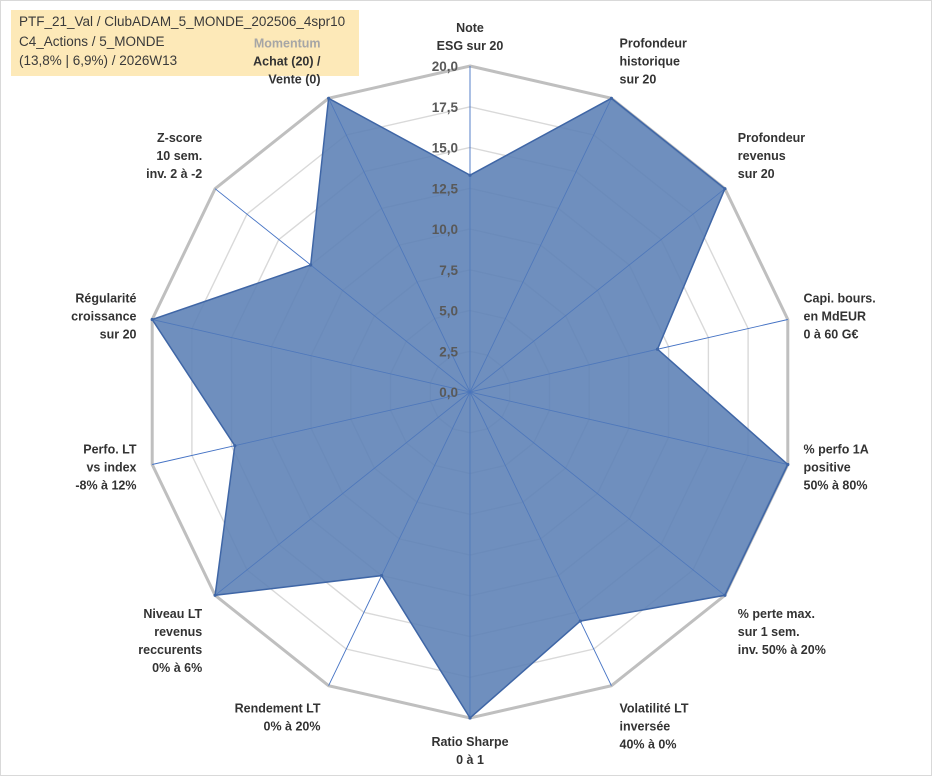 The image size is (932, 776). What do you see at coordinates (782, 650) in the screenshot?
I see `axis-label-5-line-2: inv. 50% à 20%` at bounding box center [782, 650].